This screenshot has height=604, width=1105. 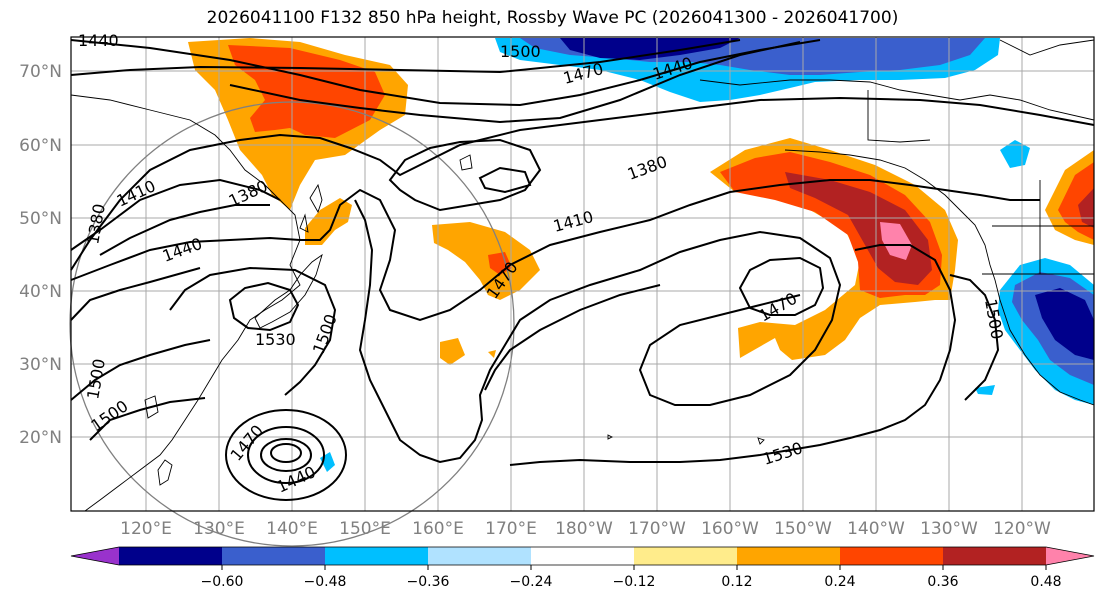 What do you see at coordinates (98, 40) in the screenshot?
I see `contour-label: 1440` at bounding box center [98, 40].